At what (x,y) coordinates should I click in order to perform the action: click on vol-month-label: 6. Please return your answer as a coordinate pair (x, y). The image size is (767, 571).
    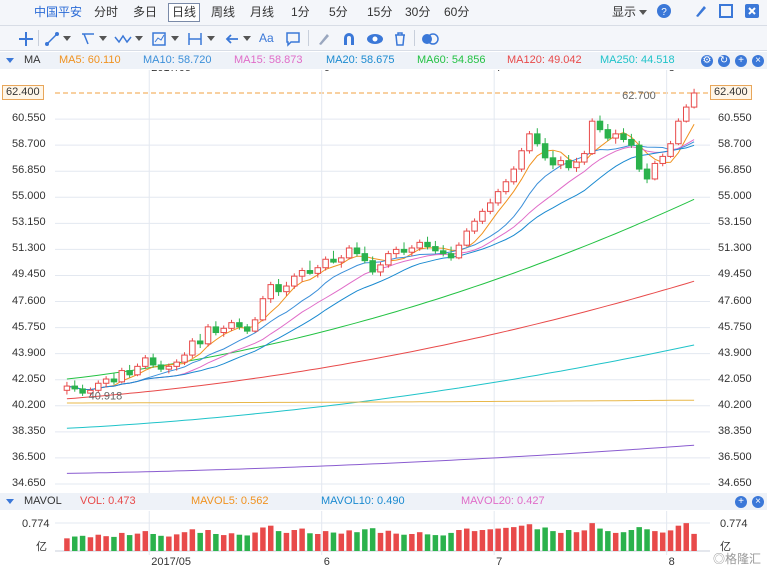
    Looking at the image, I should click on (327, 562).